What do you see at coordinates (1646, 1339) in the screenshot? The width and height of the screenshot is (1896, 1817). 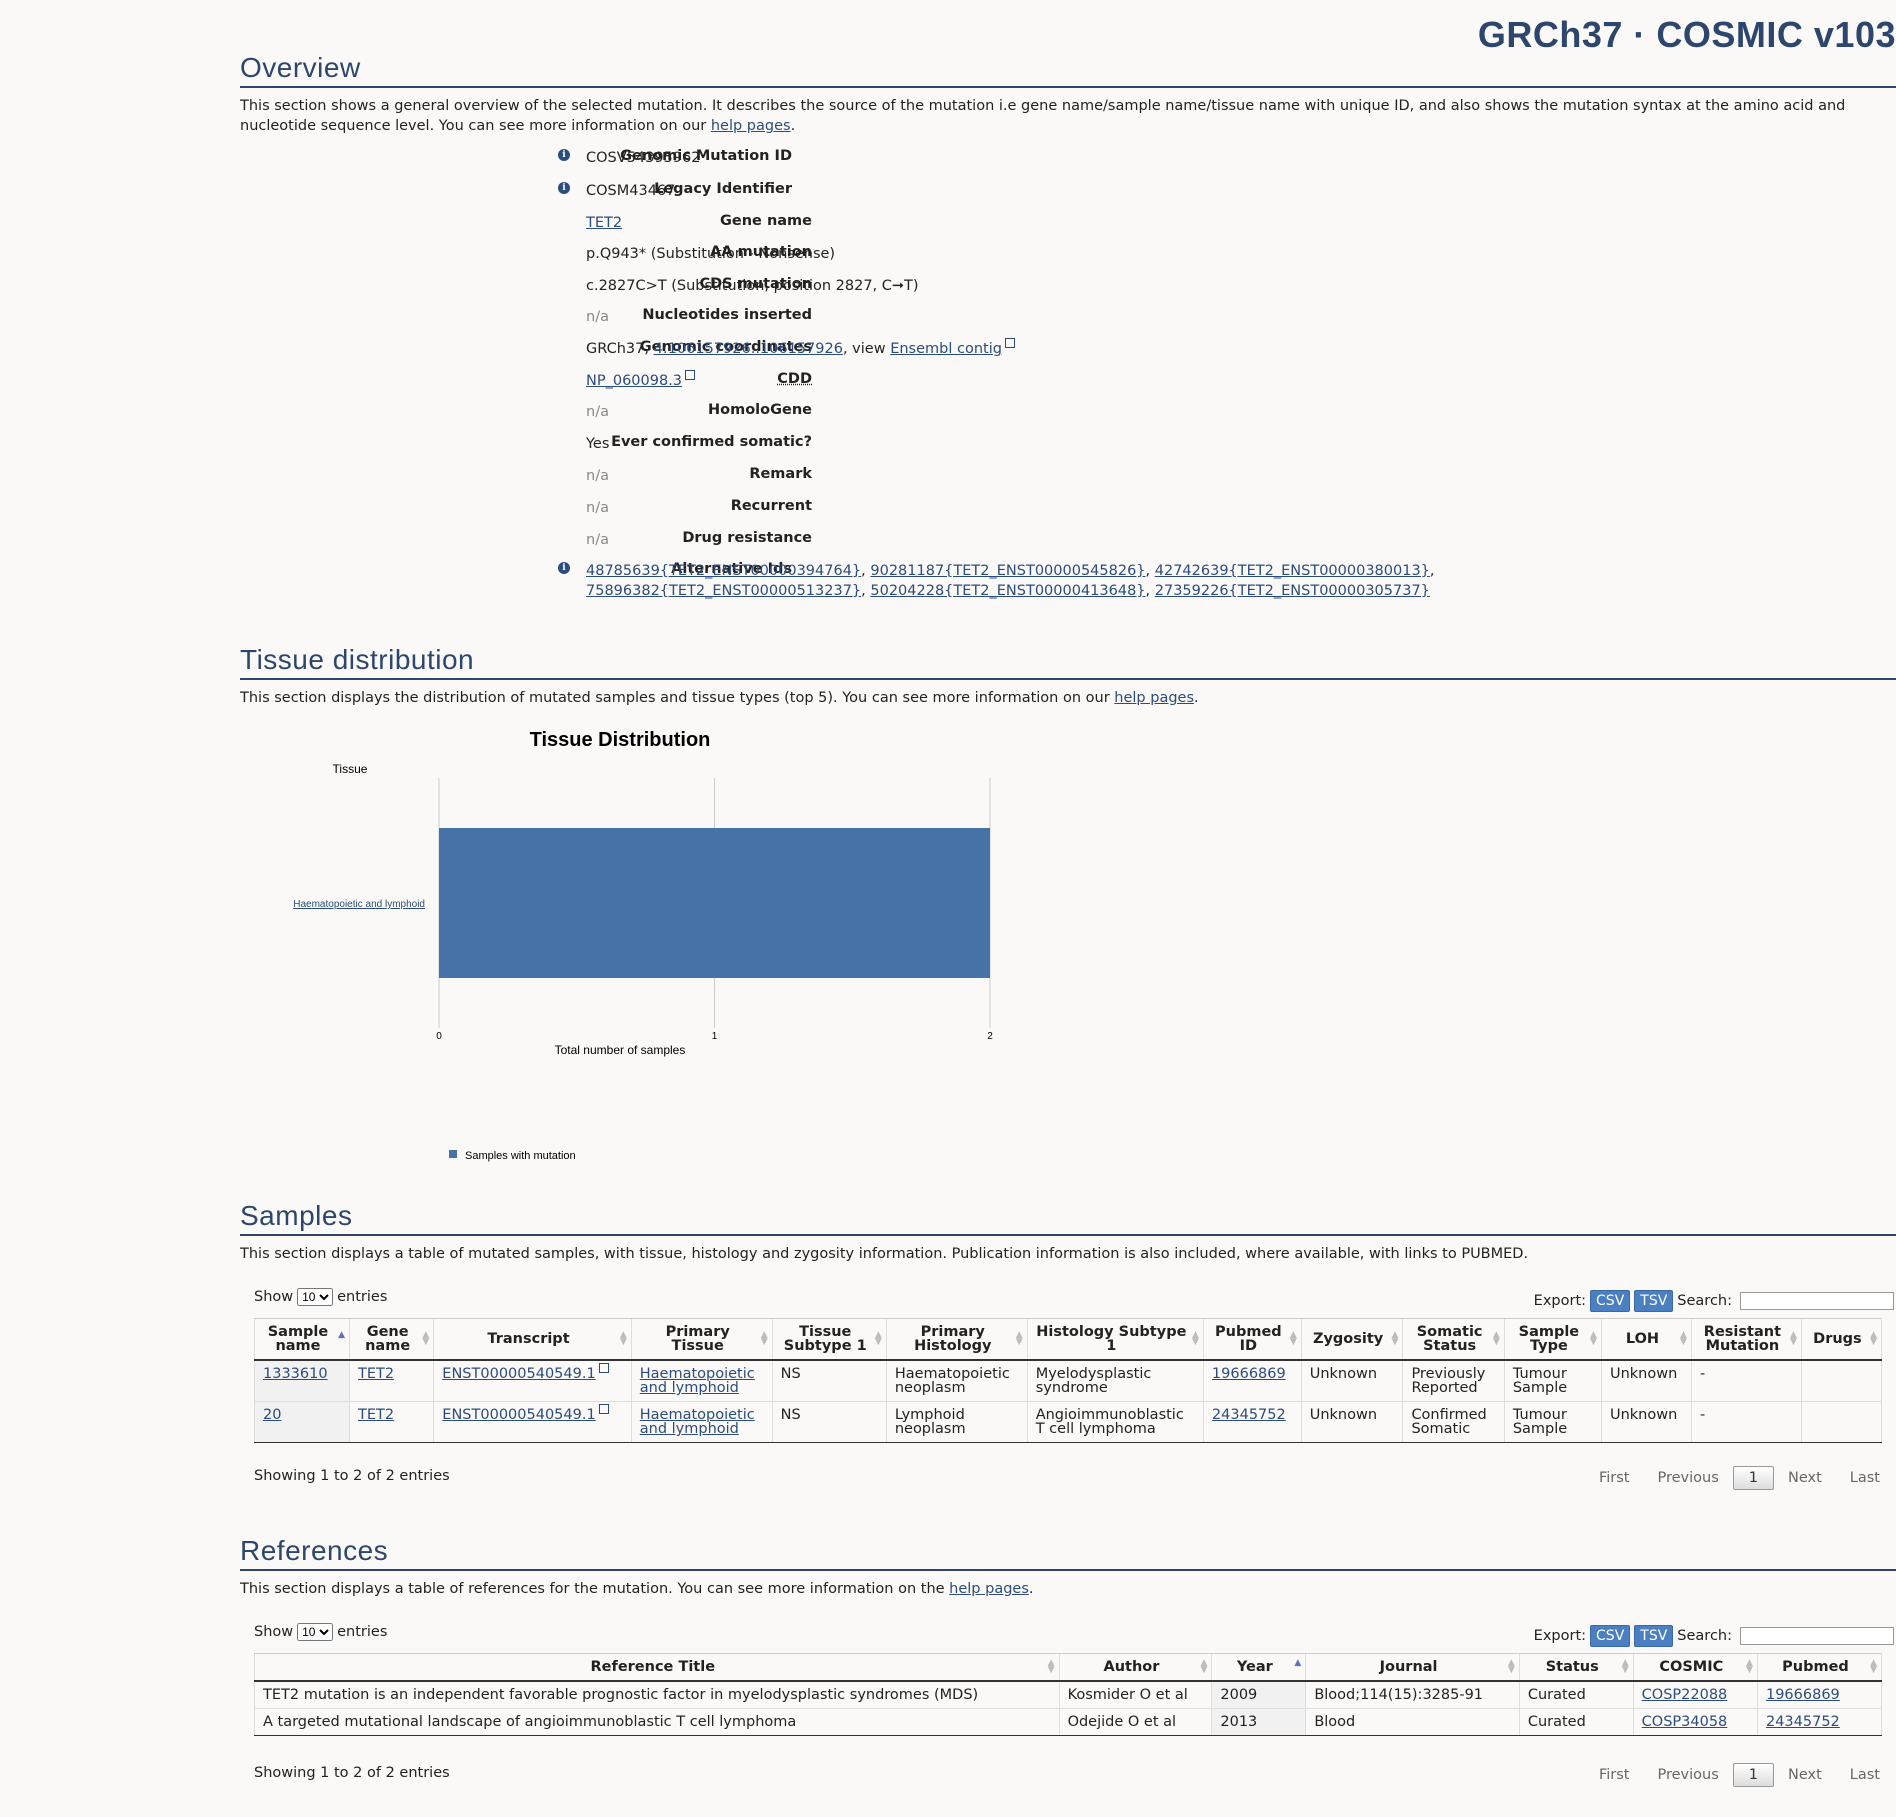 I see `column-header: LOH ▲ ▼` at bounding box center [1646, 1339].